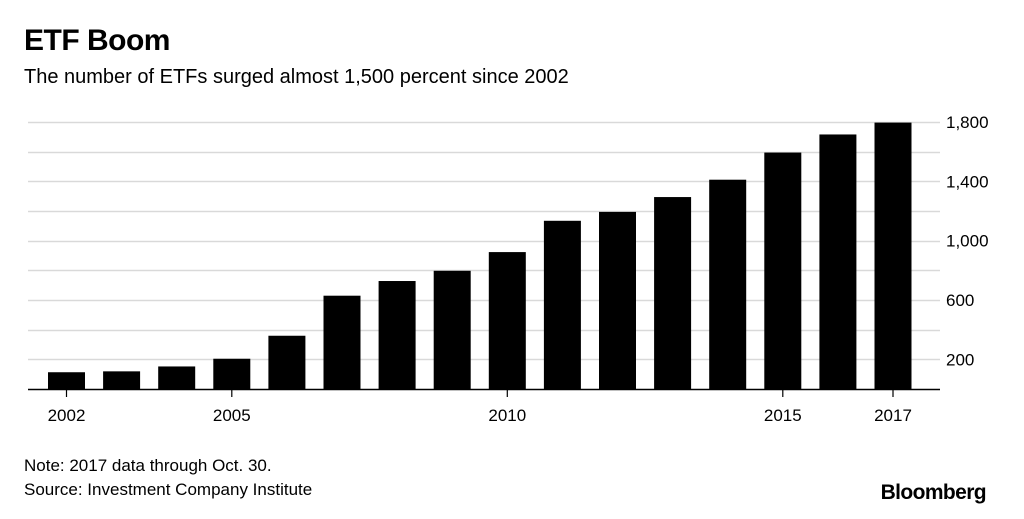 Image resolution: width=1024 pixels, height=519 pixels. Describe the element at coordinates (893, 256) in the screenshot. I see `bar-2017` at that location.